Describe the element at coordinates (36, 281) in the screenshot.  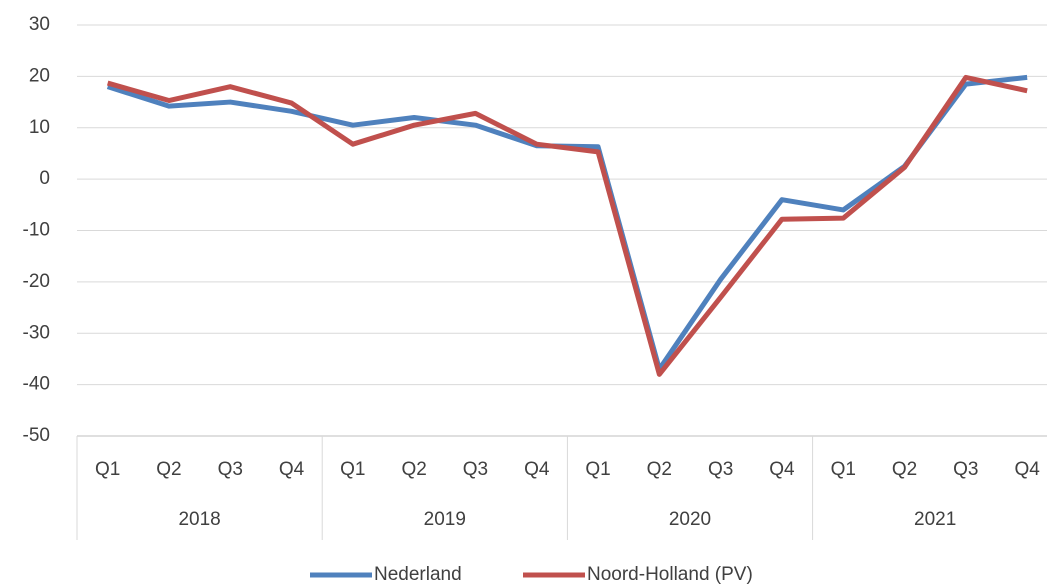
I see `y-tick-label: -20` at that location.